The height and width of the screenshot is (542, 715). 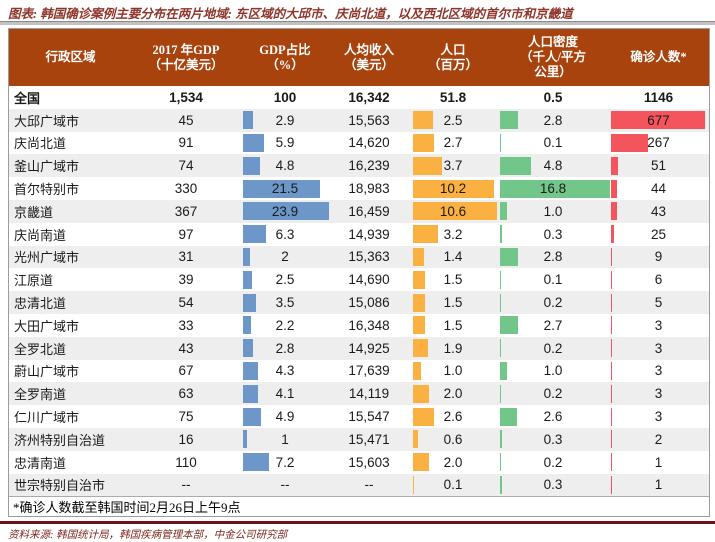 What do you see at coordinates (358, 534) in the screenshot?
I see `source-line: 资料来源: 韩国统计局，韩国疾病管理本部，中金公司研究部` at bounding box center [358, 534].